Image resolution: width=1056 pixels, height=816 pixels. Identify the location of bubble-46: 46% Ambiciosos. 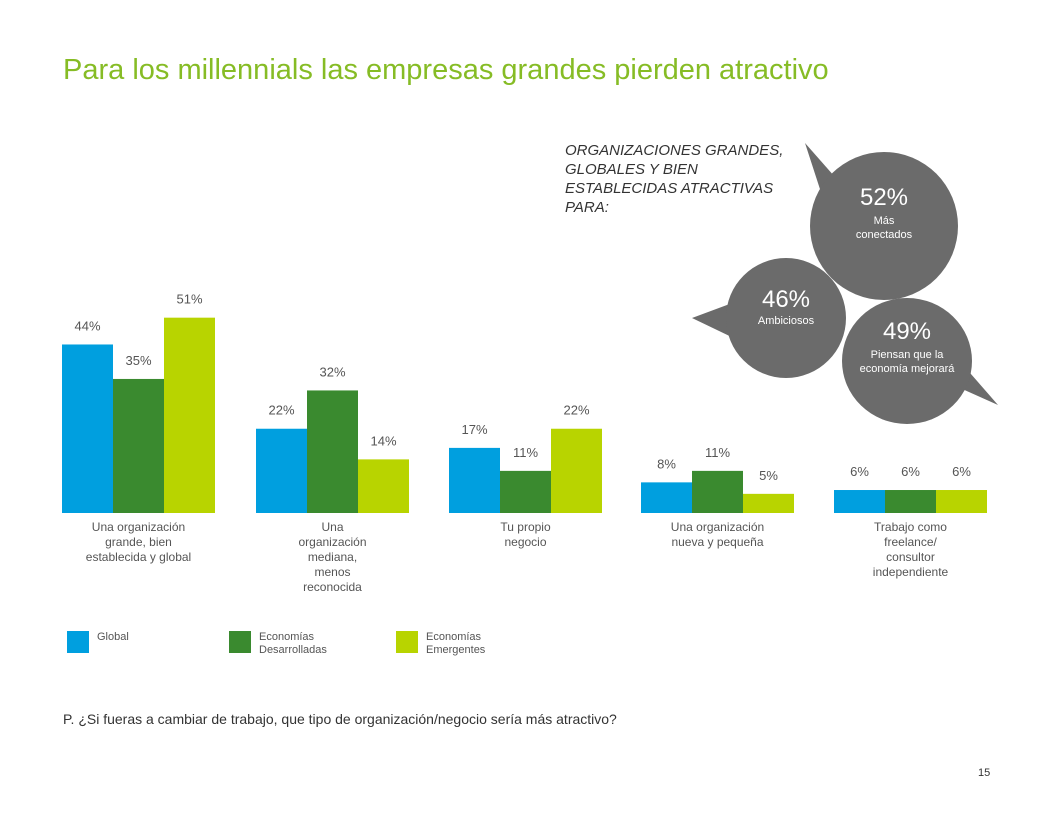
(786, 318).